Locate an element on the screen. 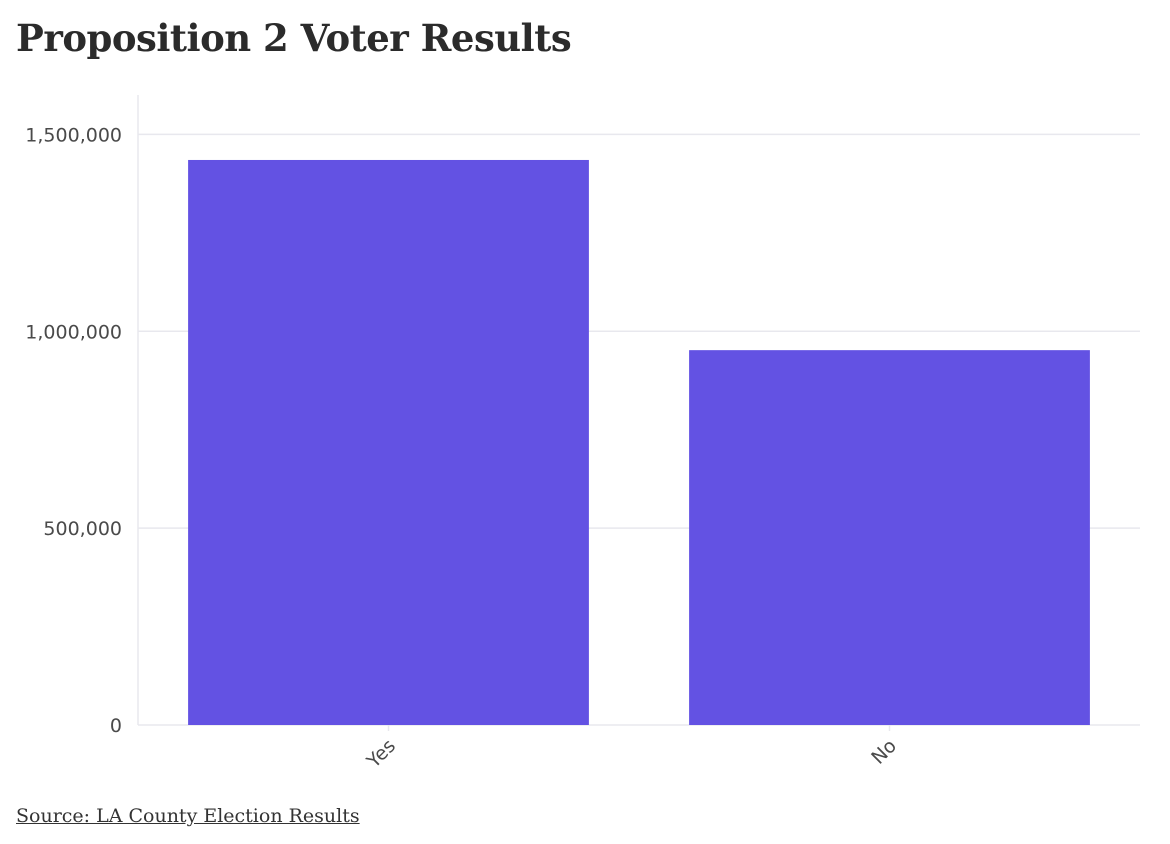 This screenshot has height=844, width=1170. y-tick-label: 1,000,000 is located at coordinates (73, 332).